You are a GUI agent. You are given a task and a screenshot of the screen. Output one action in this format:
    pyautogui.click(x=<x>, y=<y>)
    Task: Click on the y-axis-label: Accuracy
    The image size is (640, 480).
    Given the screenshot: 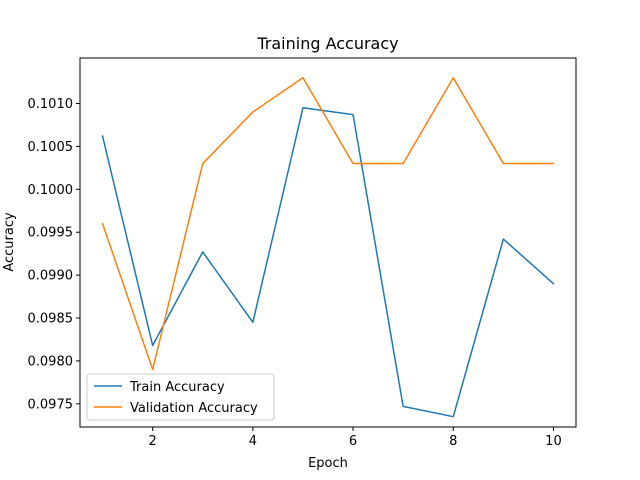 What is the action you would take?
    pyautogui.click(x=9, y=242)
    